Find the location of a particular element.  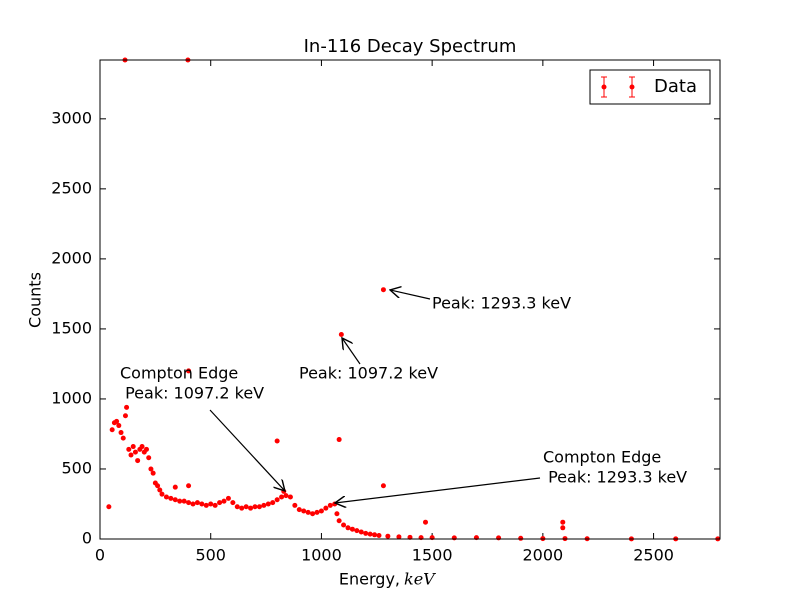

x-axis-unit: keV is located at coordinates (420, 579).